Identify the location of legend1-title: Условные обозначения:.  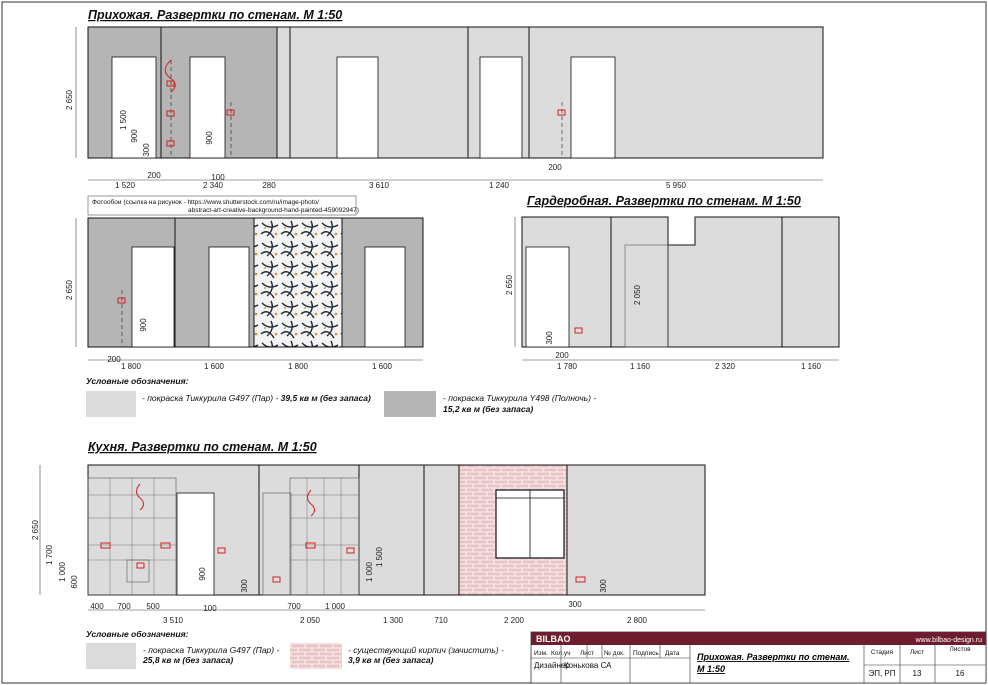
(137, 381).